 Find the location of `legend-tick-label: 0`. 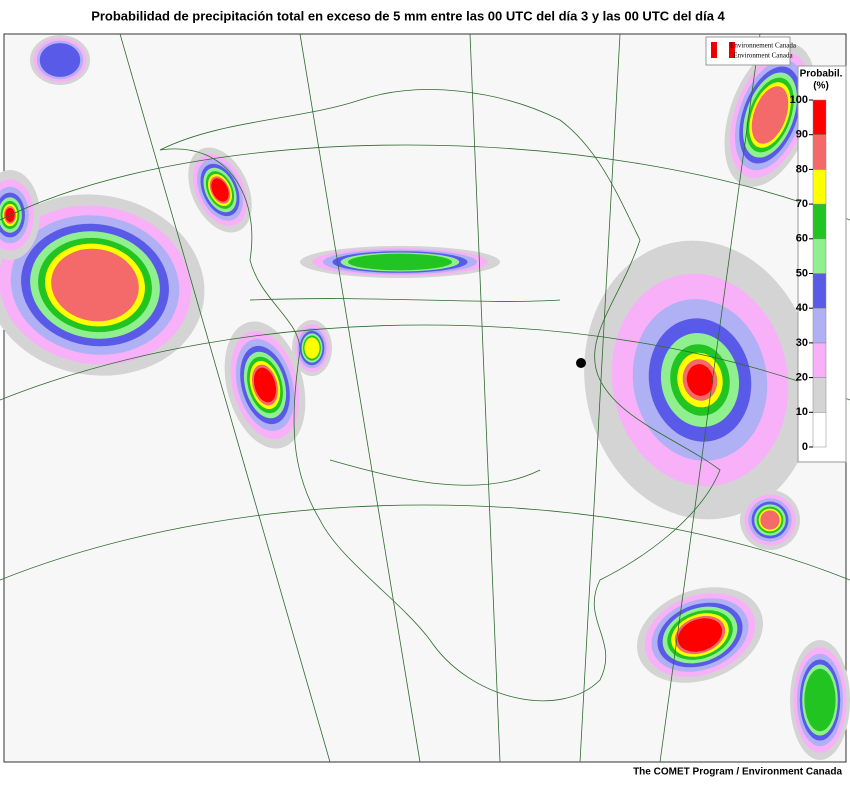

legend-tick-label: 0 is located at coordinates (805, 447).